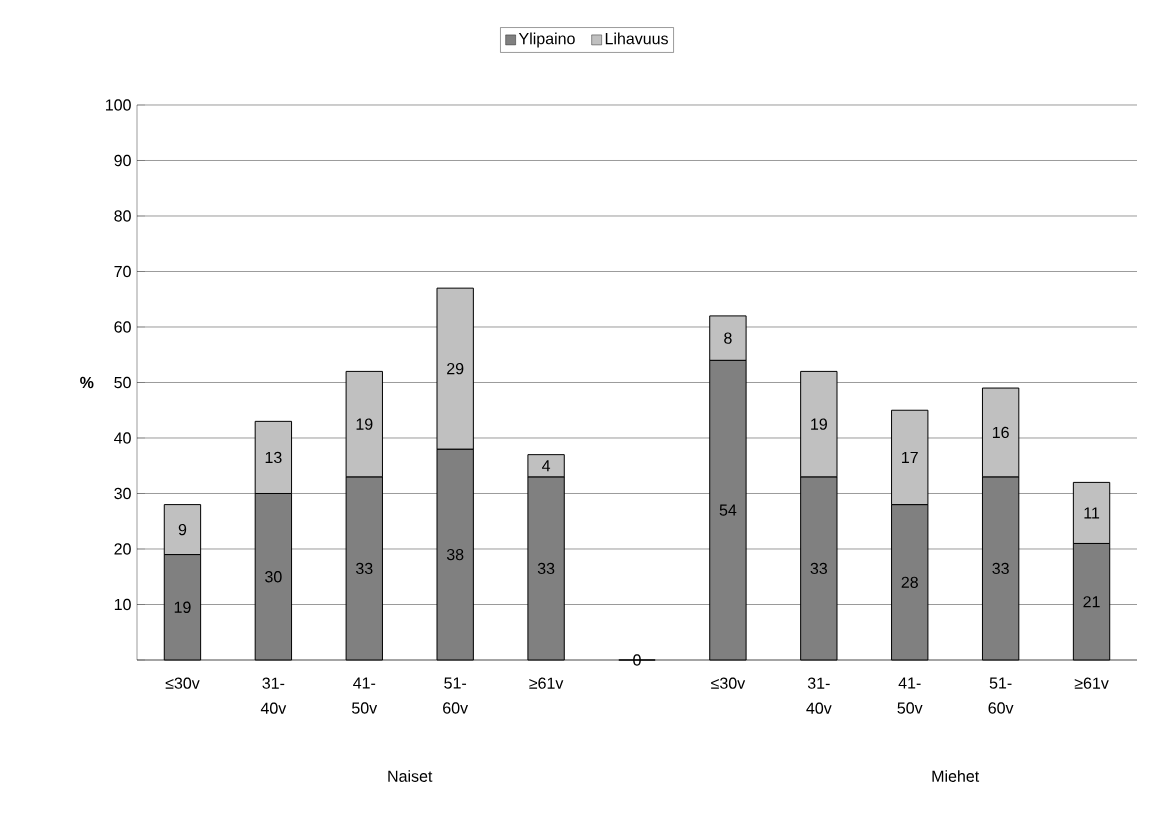  I want to click on text: Miehet, so click(956, 776).